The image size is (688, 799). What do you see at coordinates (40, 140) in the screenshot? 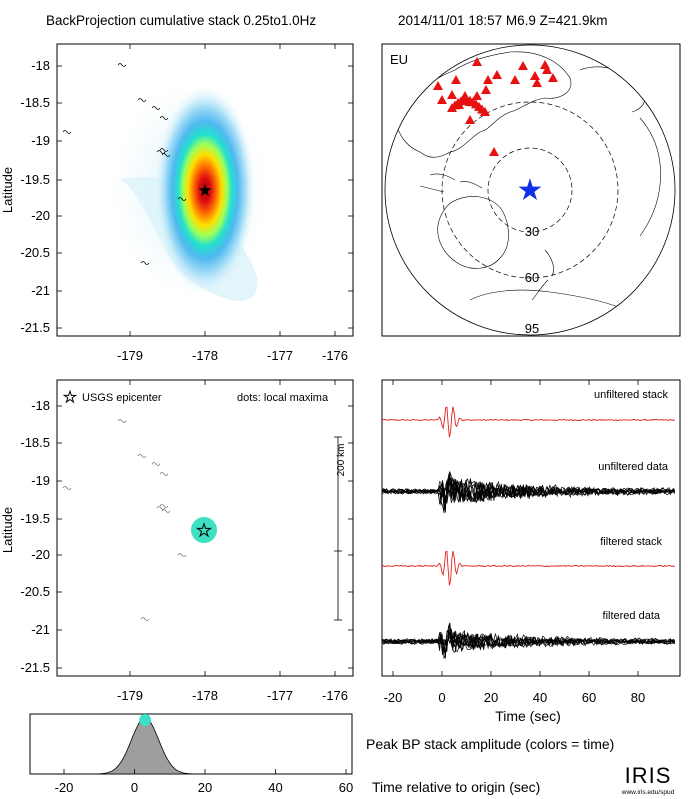
I see `map-top-ytick-label: -19` at bounding box center [40, 140].